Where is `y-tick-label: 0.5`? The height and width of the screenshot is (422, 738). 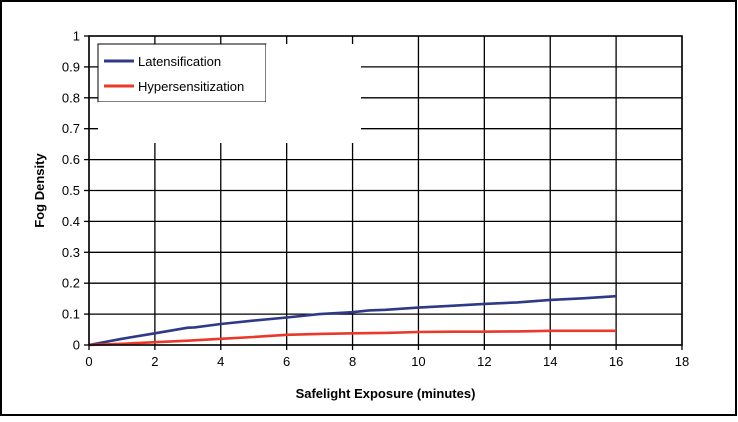
y-tick-label: 0.5 is located at coordinates (71, 190).